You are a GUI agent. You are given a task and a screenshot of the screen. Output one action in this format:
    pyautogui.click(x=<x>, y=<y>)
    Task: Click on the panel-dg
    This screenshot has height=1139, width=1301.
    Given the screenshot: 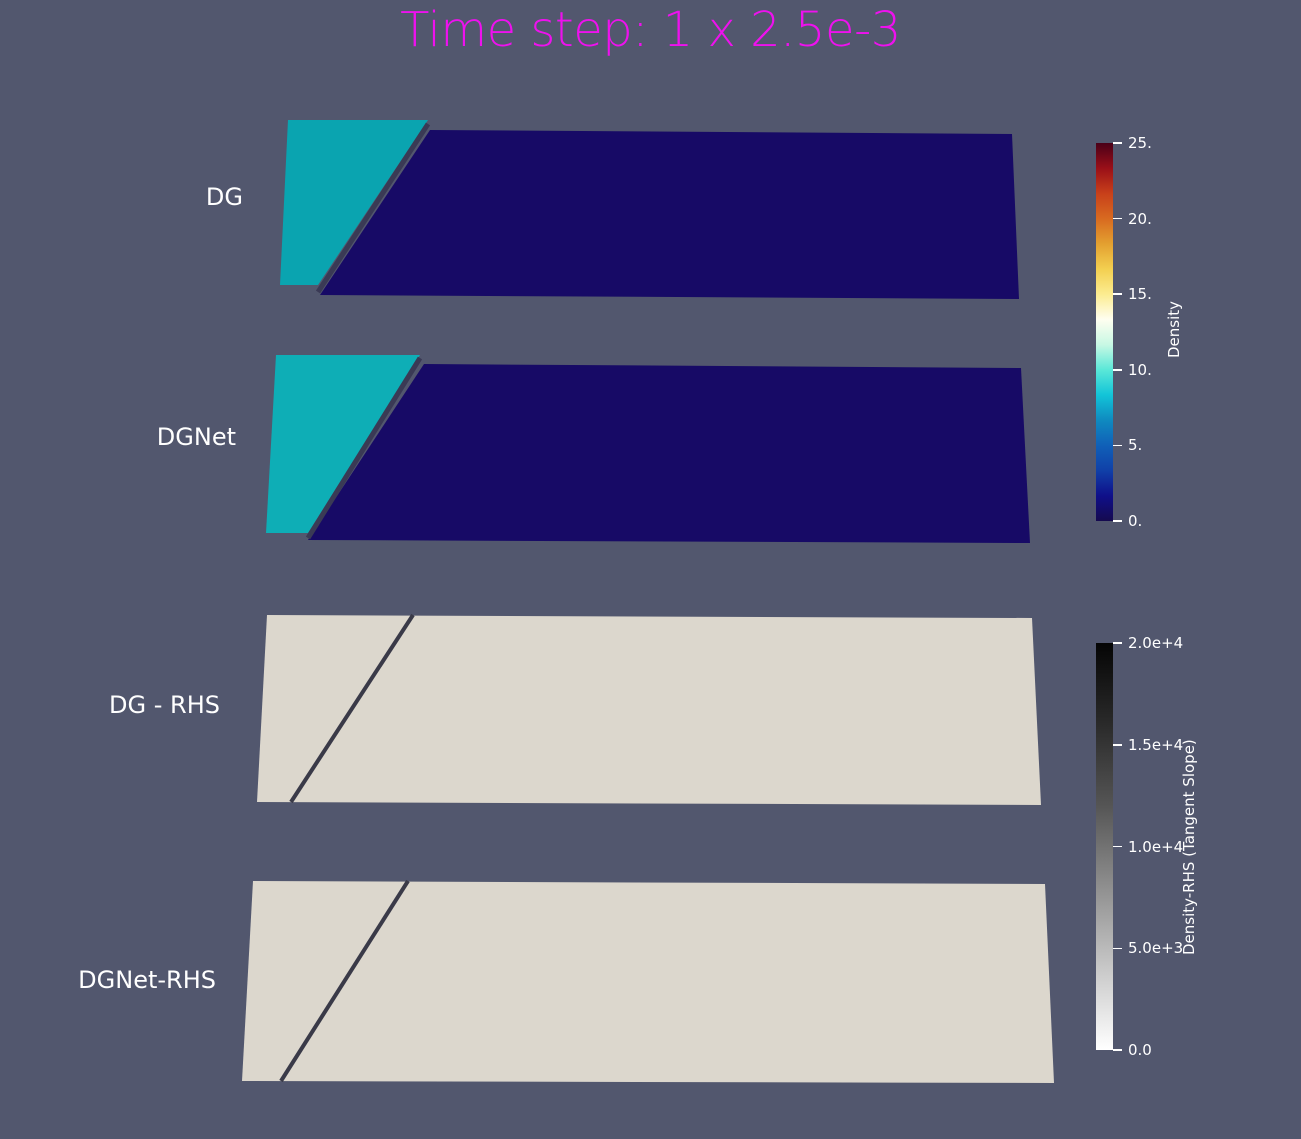 What is the action you would take?
    pyautogui.click(x=649, y=209)
    